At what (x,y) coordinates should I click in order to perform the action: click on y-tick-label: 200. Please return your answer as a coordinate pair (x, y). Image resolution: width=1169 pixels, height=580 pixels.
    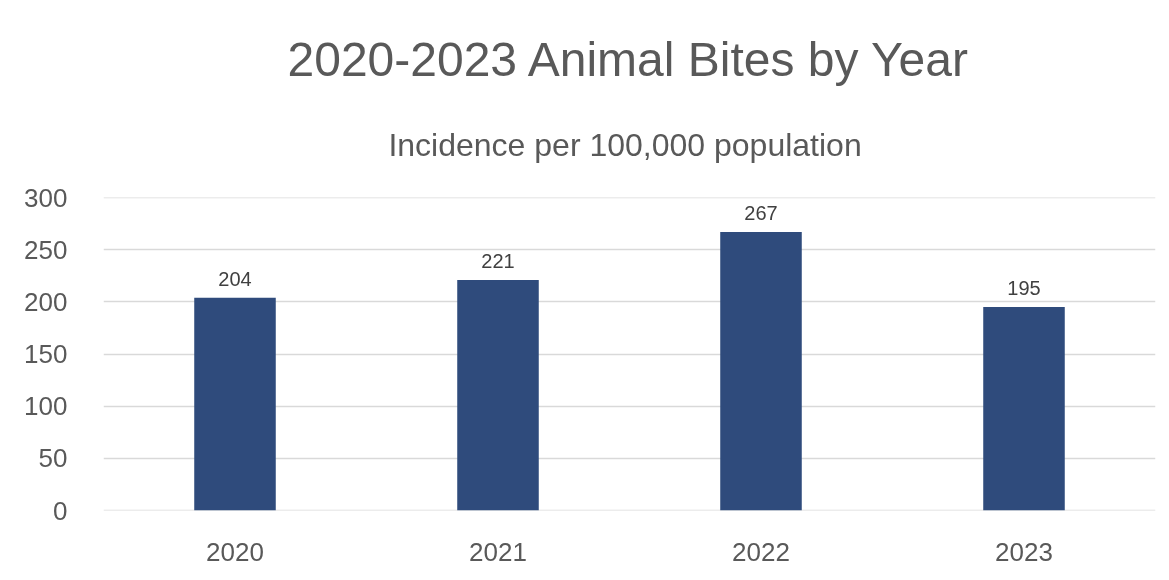
    Looking at the image, I should click on (46, 301).